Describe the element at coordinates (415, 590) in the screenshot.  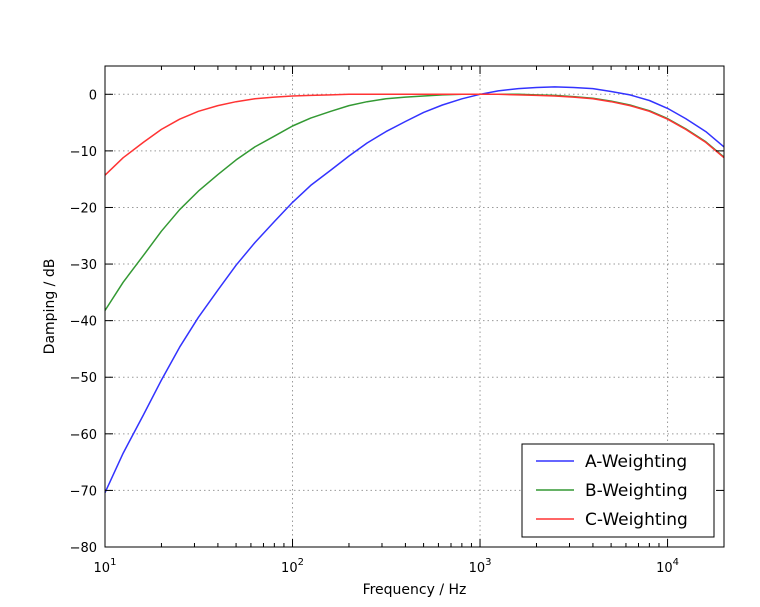
I see `x-axis-label: Frequency / Hz` at that location.